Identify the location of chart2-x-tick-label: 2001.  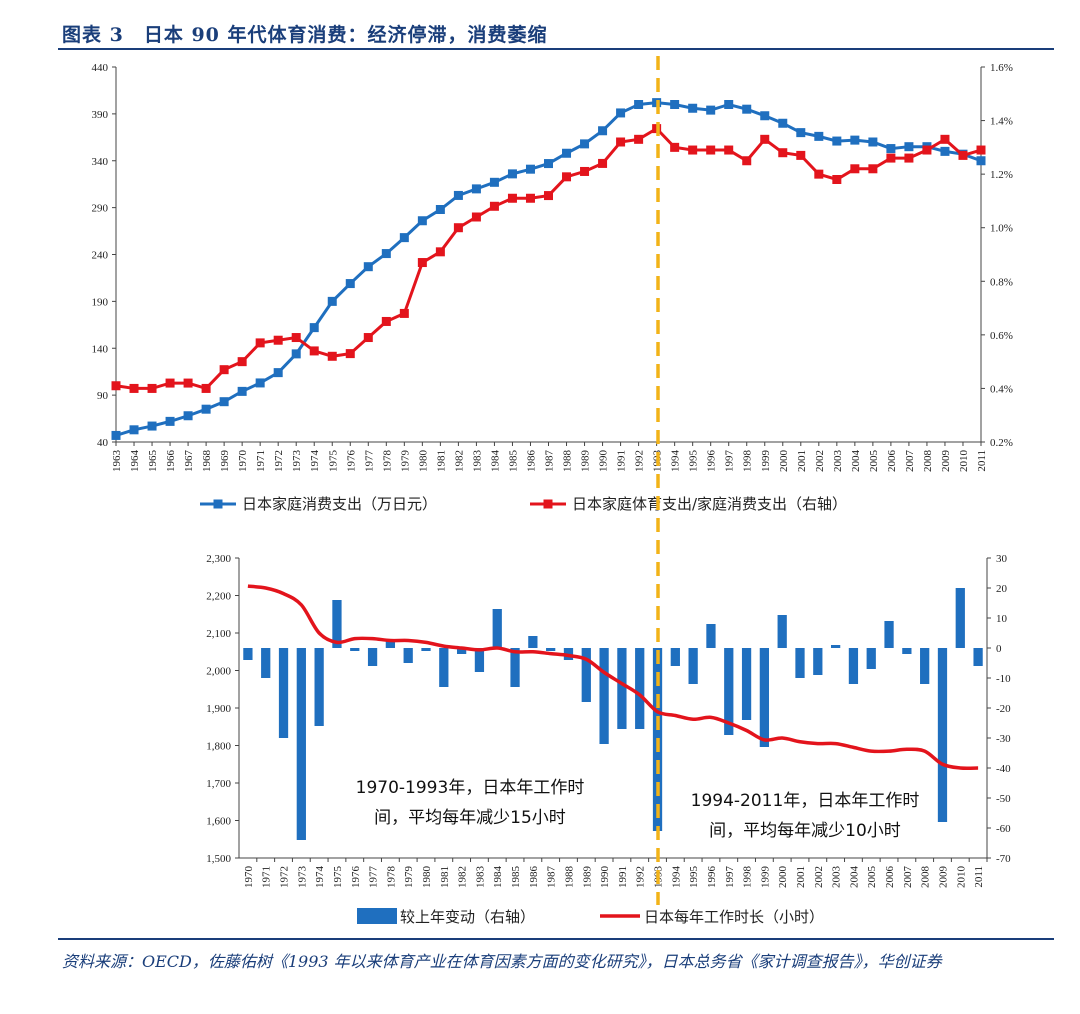
(801, 877).